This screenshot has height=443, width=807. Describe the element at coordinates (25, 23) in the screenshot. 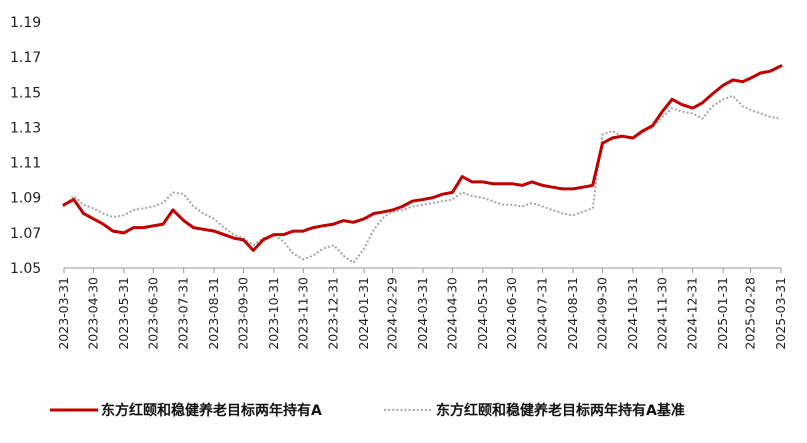

I see `y-tick-label: 1.19` at that location.